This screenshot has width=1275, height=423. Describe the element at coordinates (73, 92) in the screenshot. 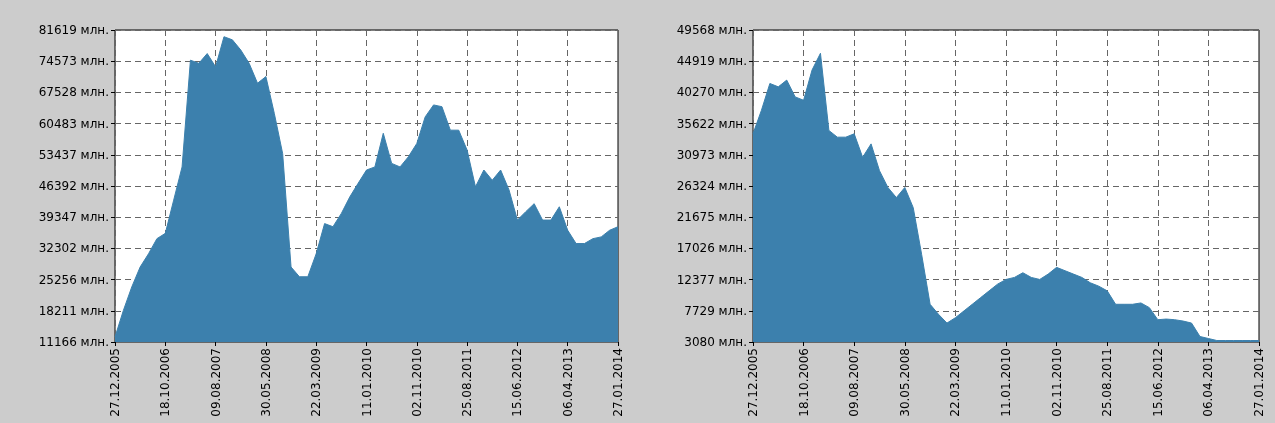

I see `y-tick-label: 67528 млн.` at that location.